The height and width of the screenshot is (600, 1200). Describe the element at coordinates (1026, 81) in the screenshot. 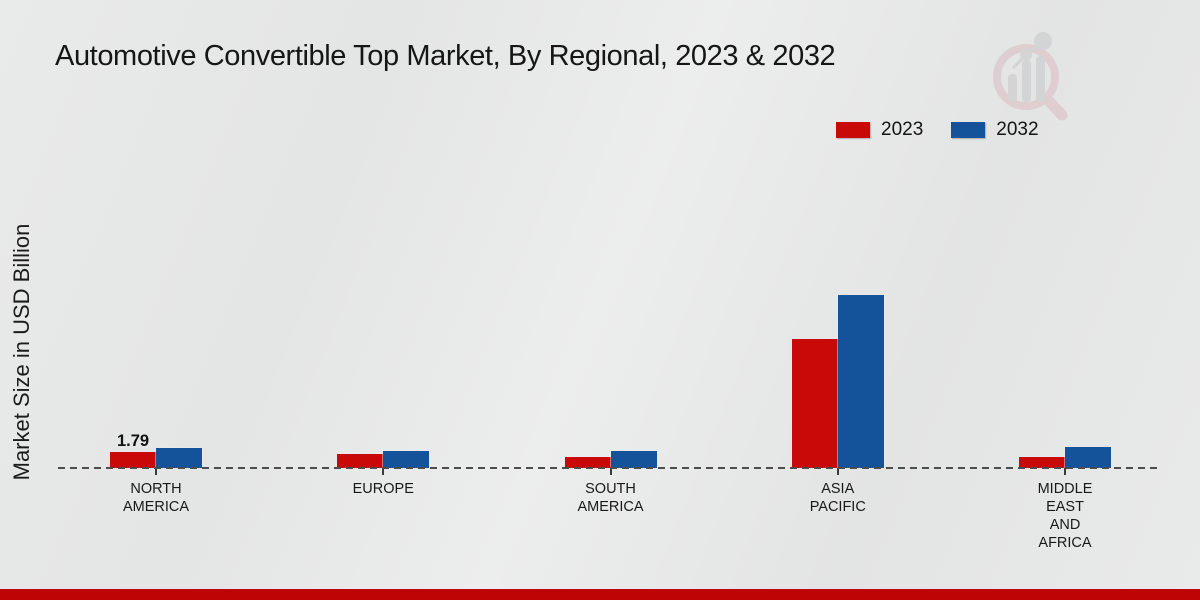

I see `bar-icon-medium` at that location.